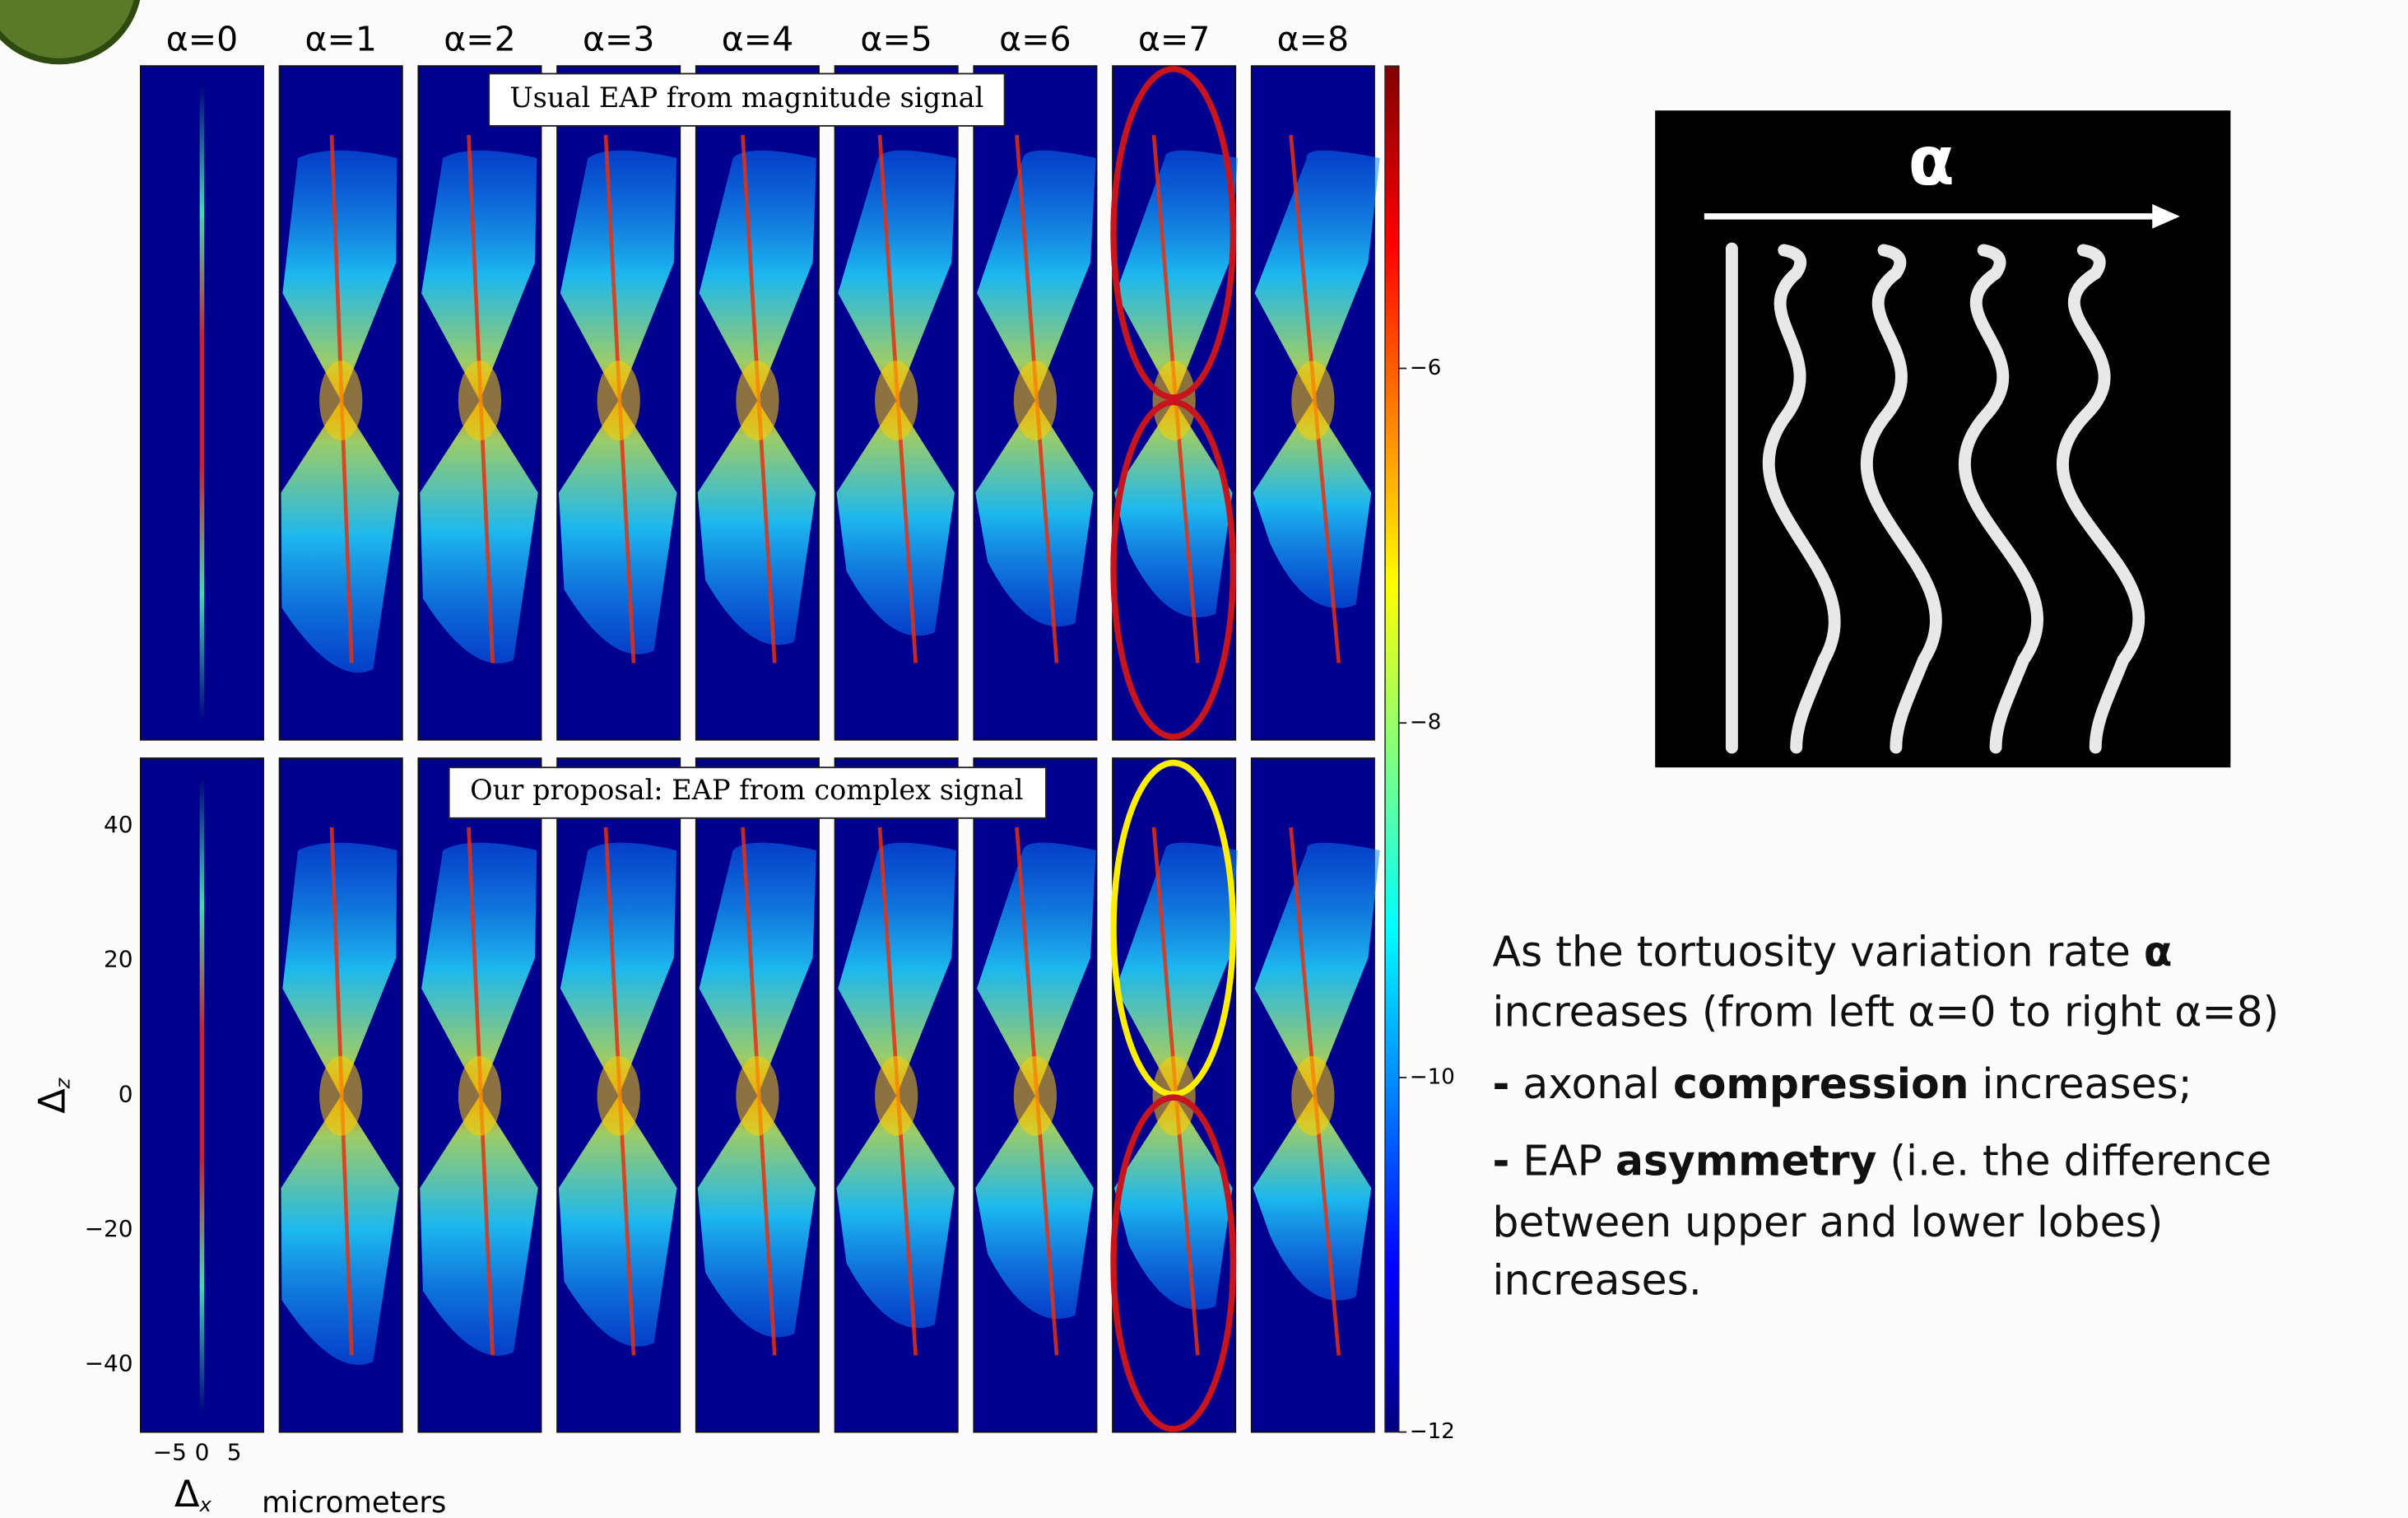  What do you see at coordinates (234, 1452) in the screenshot?
I see `x-tick-label: 5` at bounding box center [234, 1452].